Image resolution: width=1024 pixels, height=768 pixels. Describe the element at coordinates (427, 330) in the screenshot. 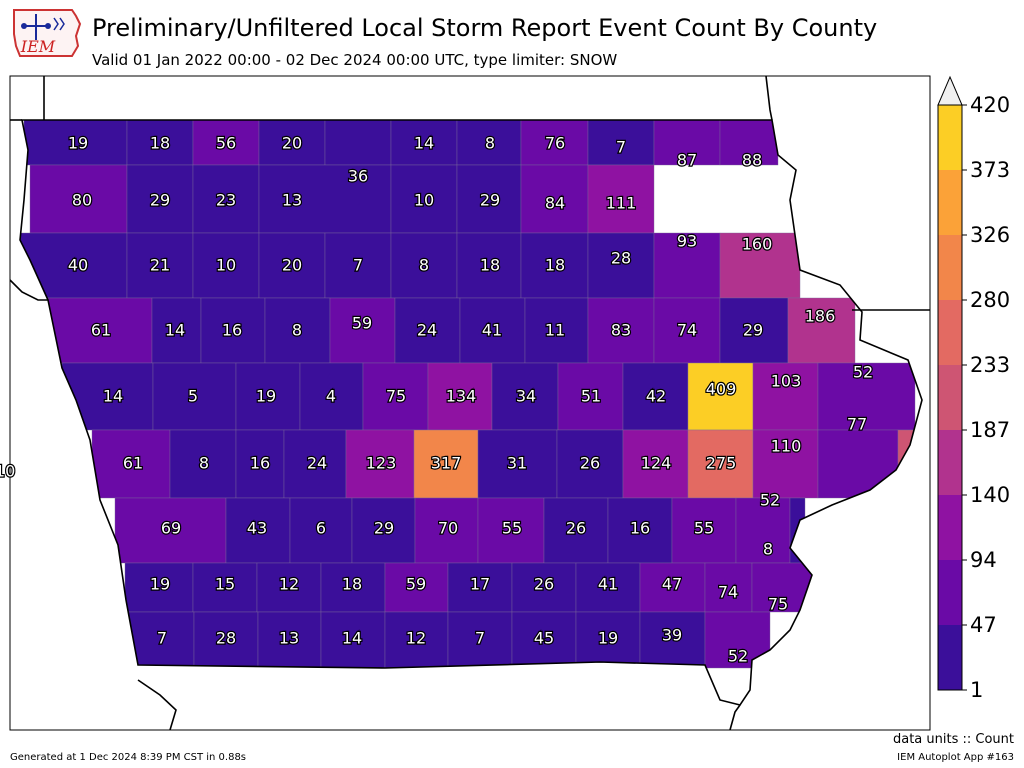

I see `county-value-label: 24` at that location.